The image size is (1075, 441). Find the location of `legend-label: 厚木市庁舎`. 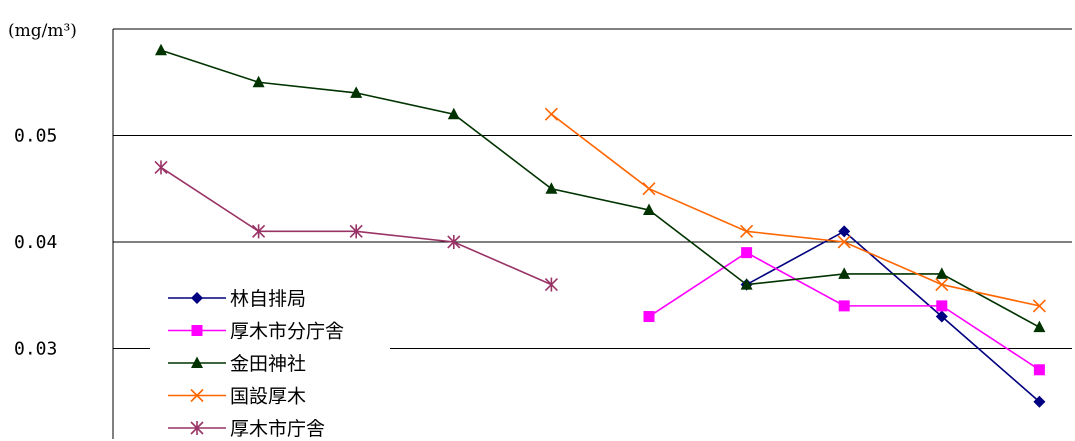

legend-label: 厚木市庁舎 is located at coordinates (277, 429).